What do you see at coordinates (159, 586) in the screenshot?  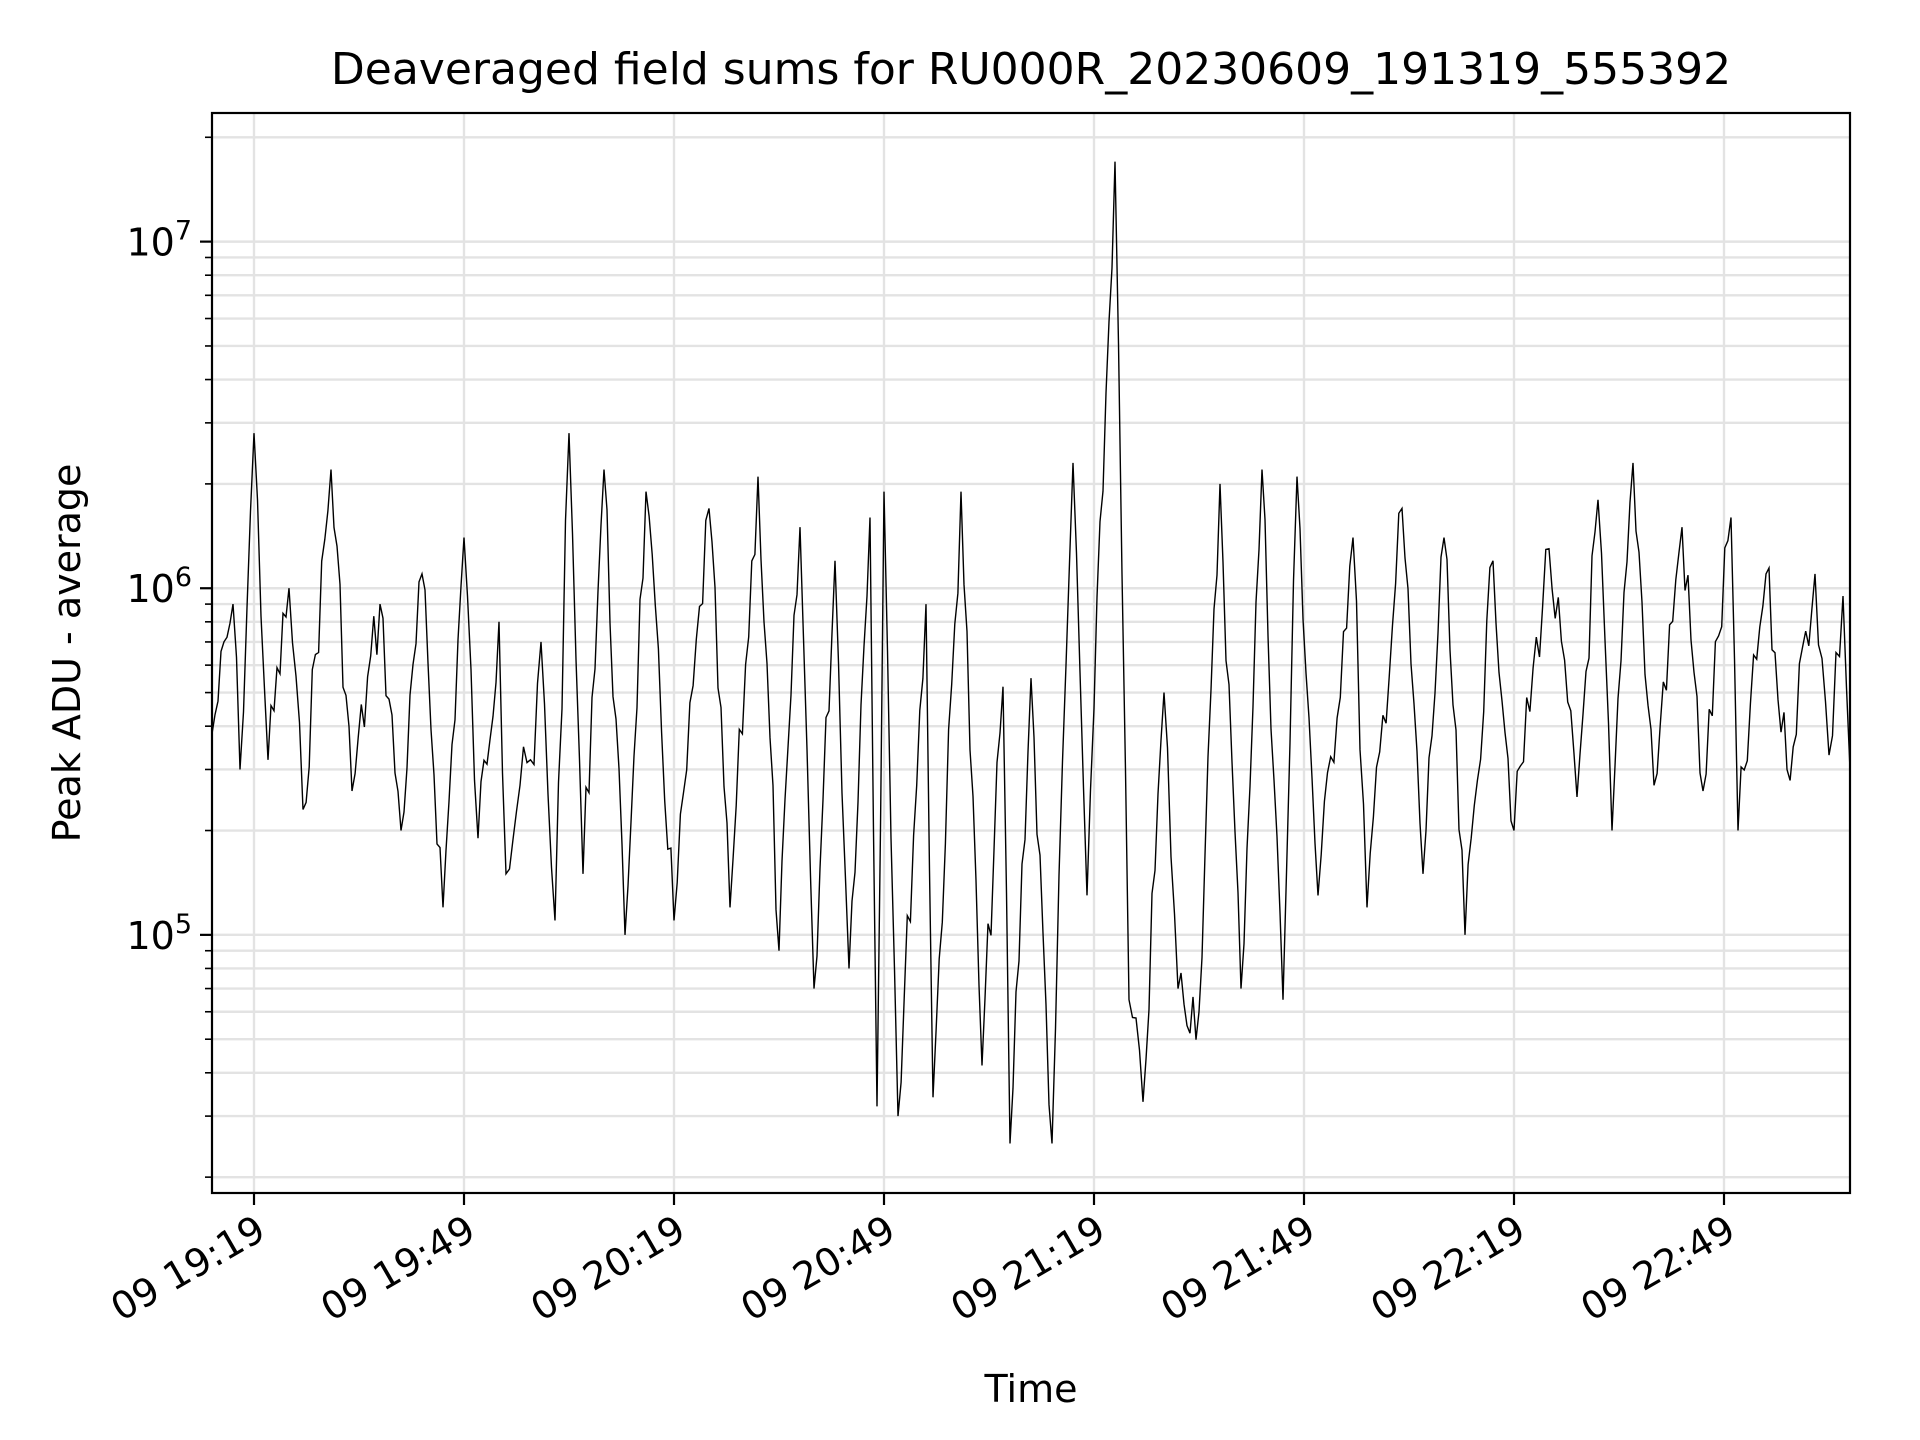 I see `y-tick-label: 106` at bounding box center [159, 586].